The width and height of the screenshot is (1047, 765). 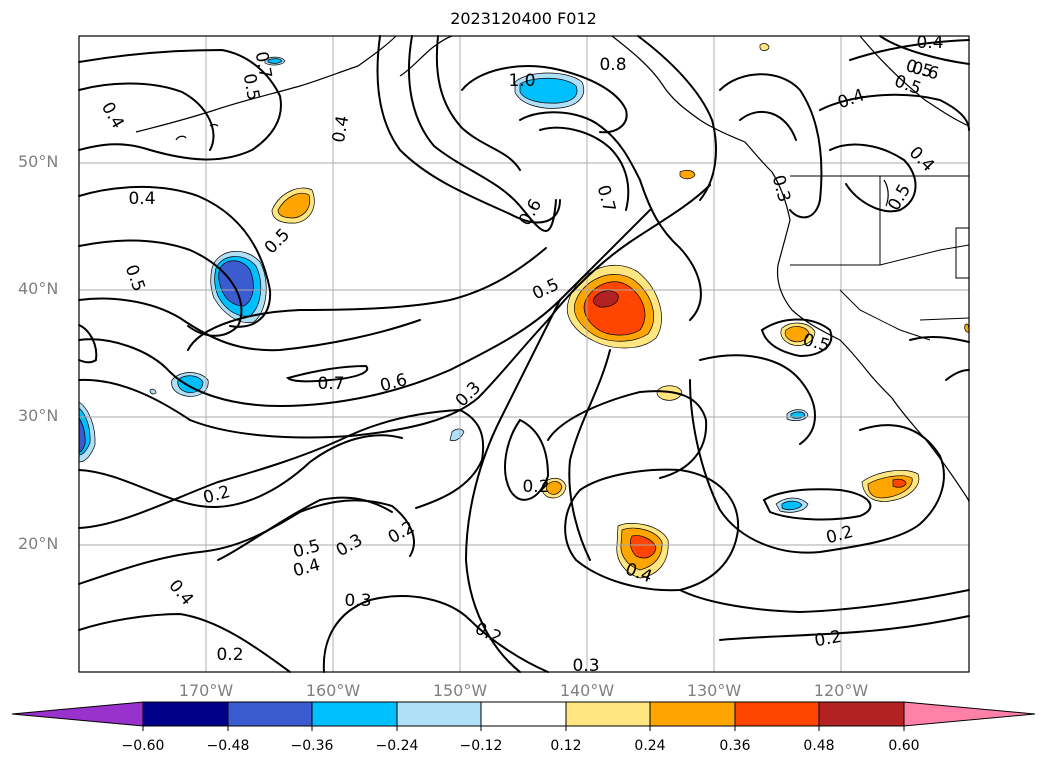 I want to click on colorbar-tick-label: −0.48, so click(x=228, y=746).